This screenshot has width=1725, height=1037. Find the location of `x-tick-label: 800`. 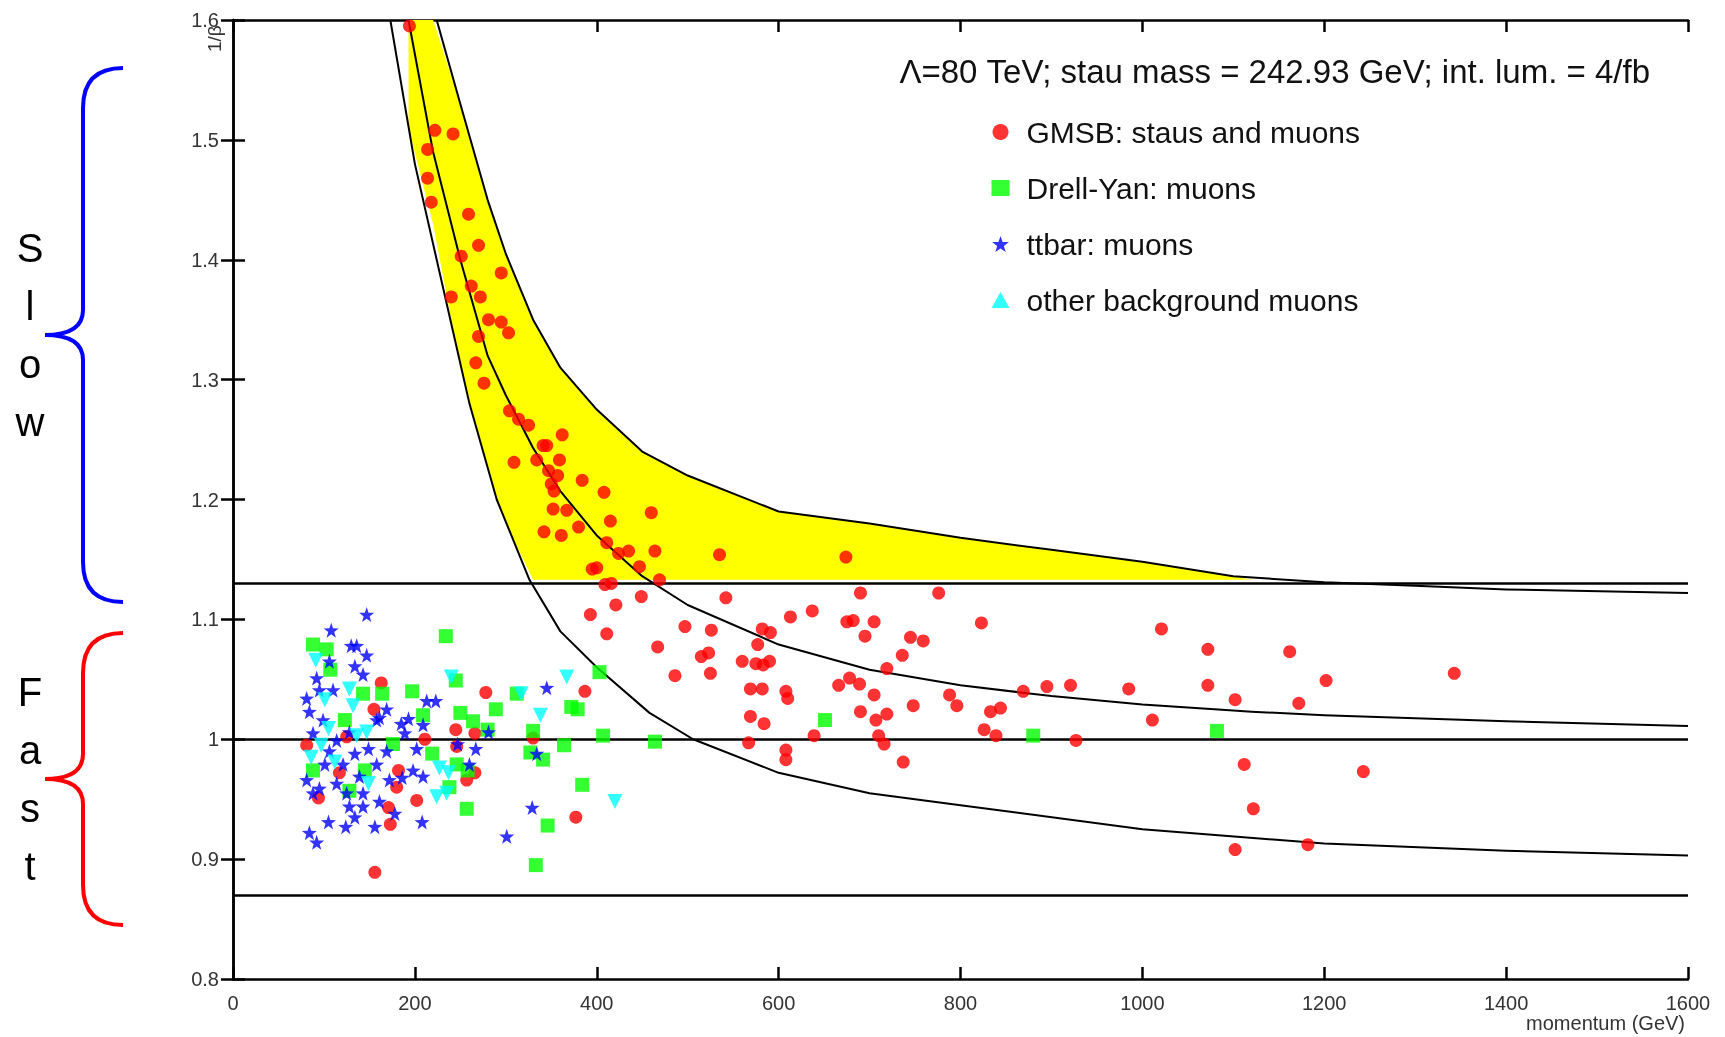

x-tick-label: 800 is located at coordinates (960, 1003).